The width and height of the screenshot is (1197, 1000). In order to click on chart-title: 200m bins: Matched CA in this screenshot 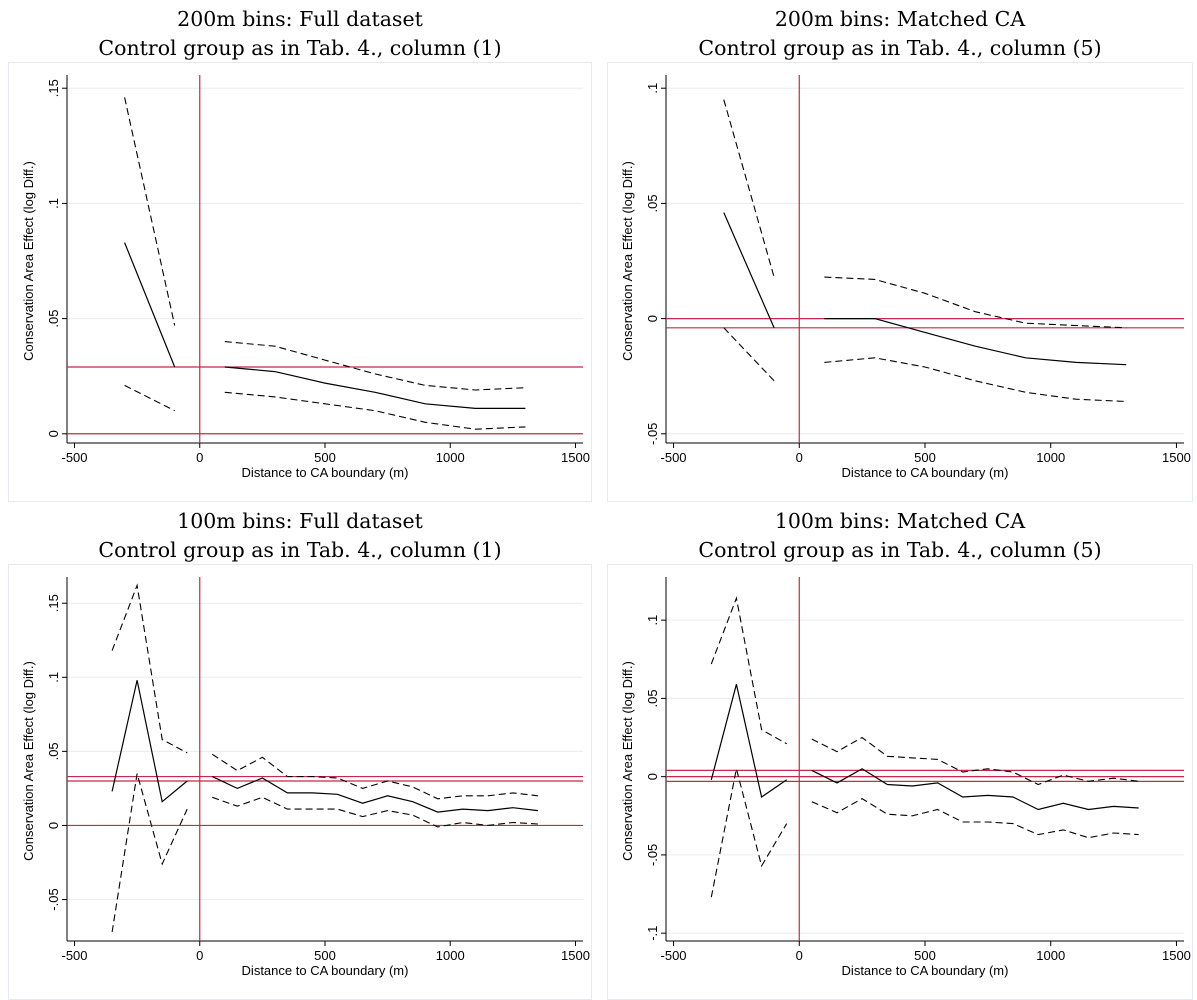, I will do `click(900, 19)`.